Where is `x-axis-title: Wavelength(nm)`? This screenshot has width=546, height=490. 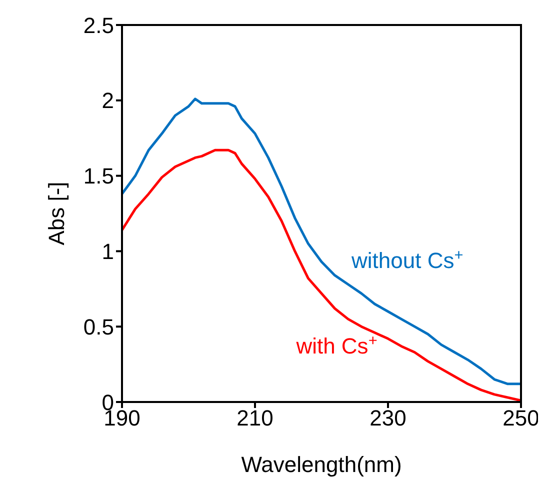 x-axis-title: Wavelength(nm) is located at coordinates (321, 464).